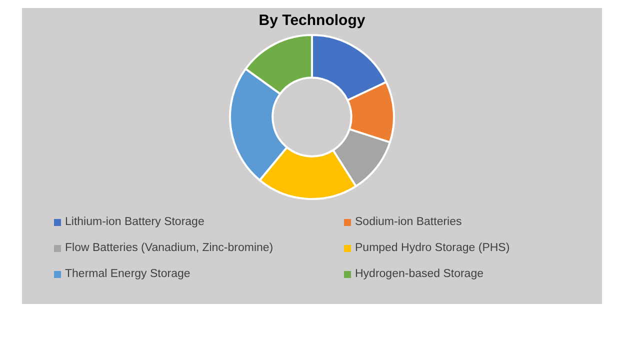  Describe the element at coordinates (169, 248) in the screenshot. I see `legend-label: Flow Batteries (Vanadium, Zinc-bromine)` at that location.